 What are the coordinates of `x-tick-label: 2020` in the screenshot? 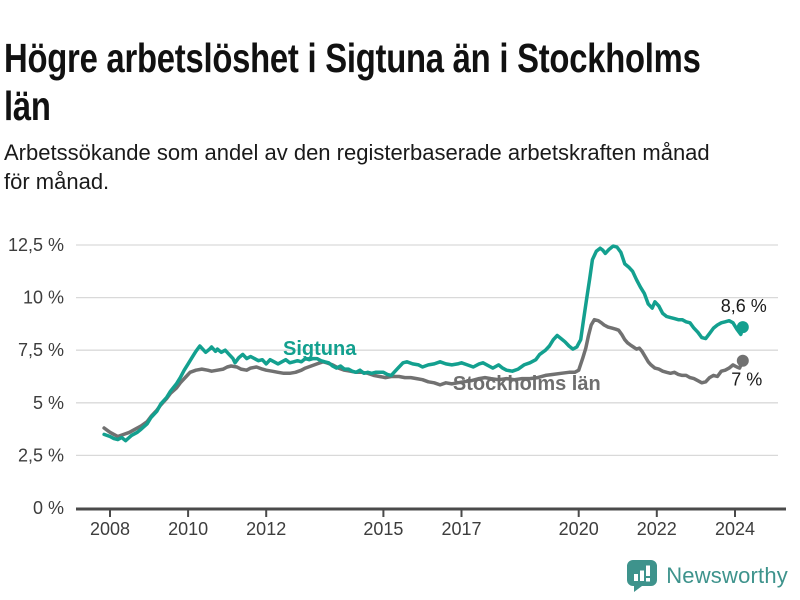 It's located at (579, 529).